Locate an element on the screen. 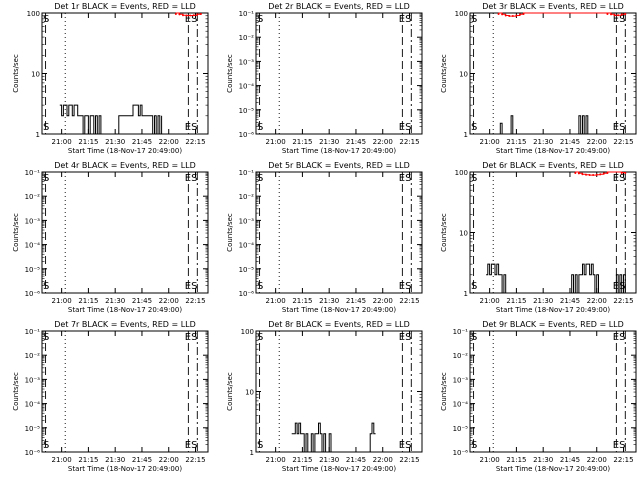  y-tick-label: 10 is located at coordinates (463, 234).